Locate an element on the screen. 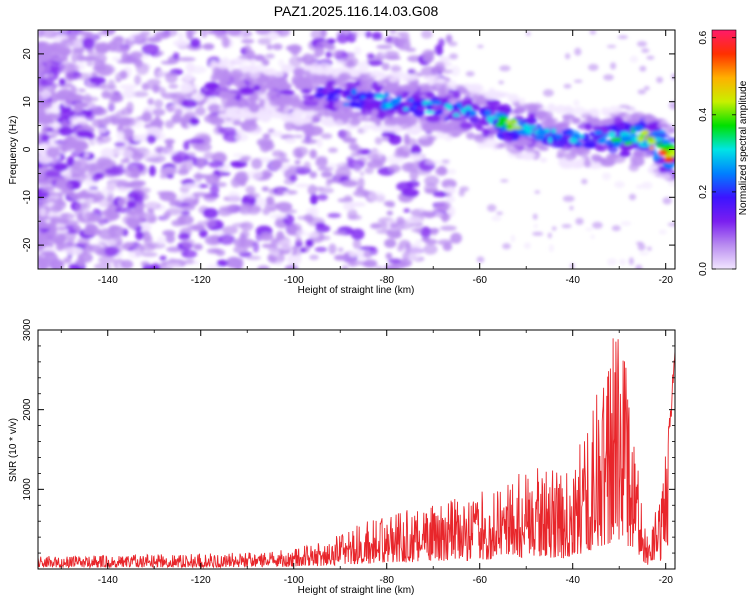 The image size is (750, 600). heatmap-y-axis-label: Frequency (Hz) is located at coordinates (13, 150).